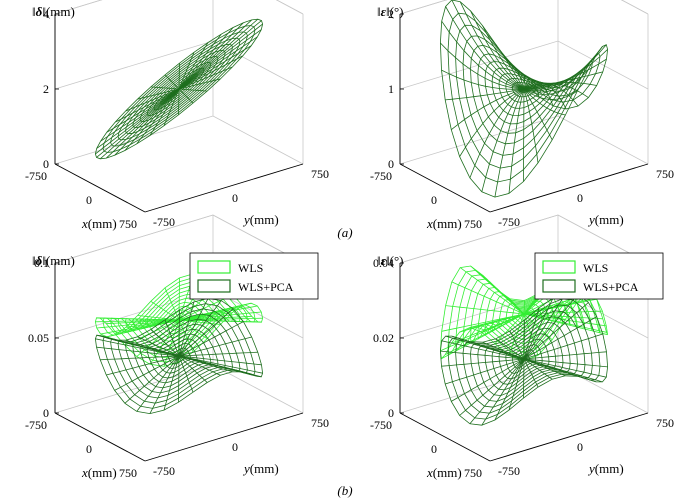 This screenshot has height=500, width=700. I want to click on panel-b-right-ztick-label: 0.04, so click(383, 263).